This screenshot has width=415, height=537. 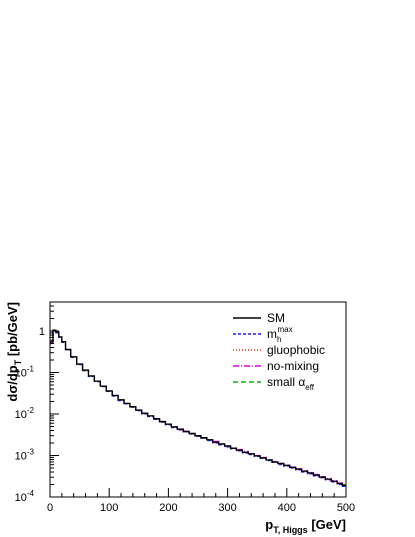 I want to click on y-tick-label: 10⁻¹, so click(x=25, y=372).